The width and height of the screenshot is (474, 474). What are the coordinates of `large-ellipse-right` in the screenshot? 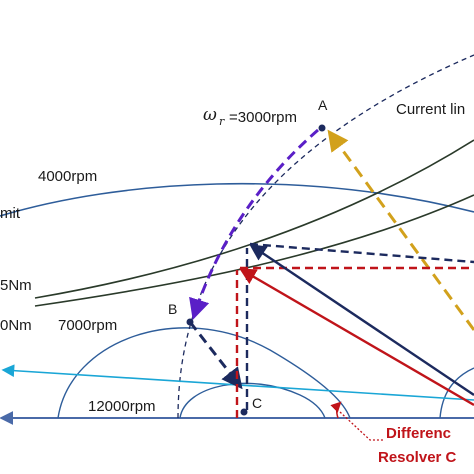 It's located at (456, 393).